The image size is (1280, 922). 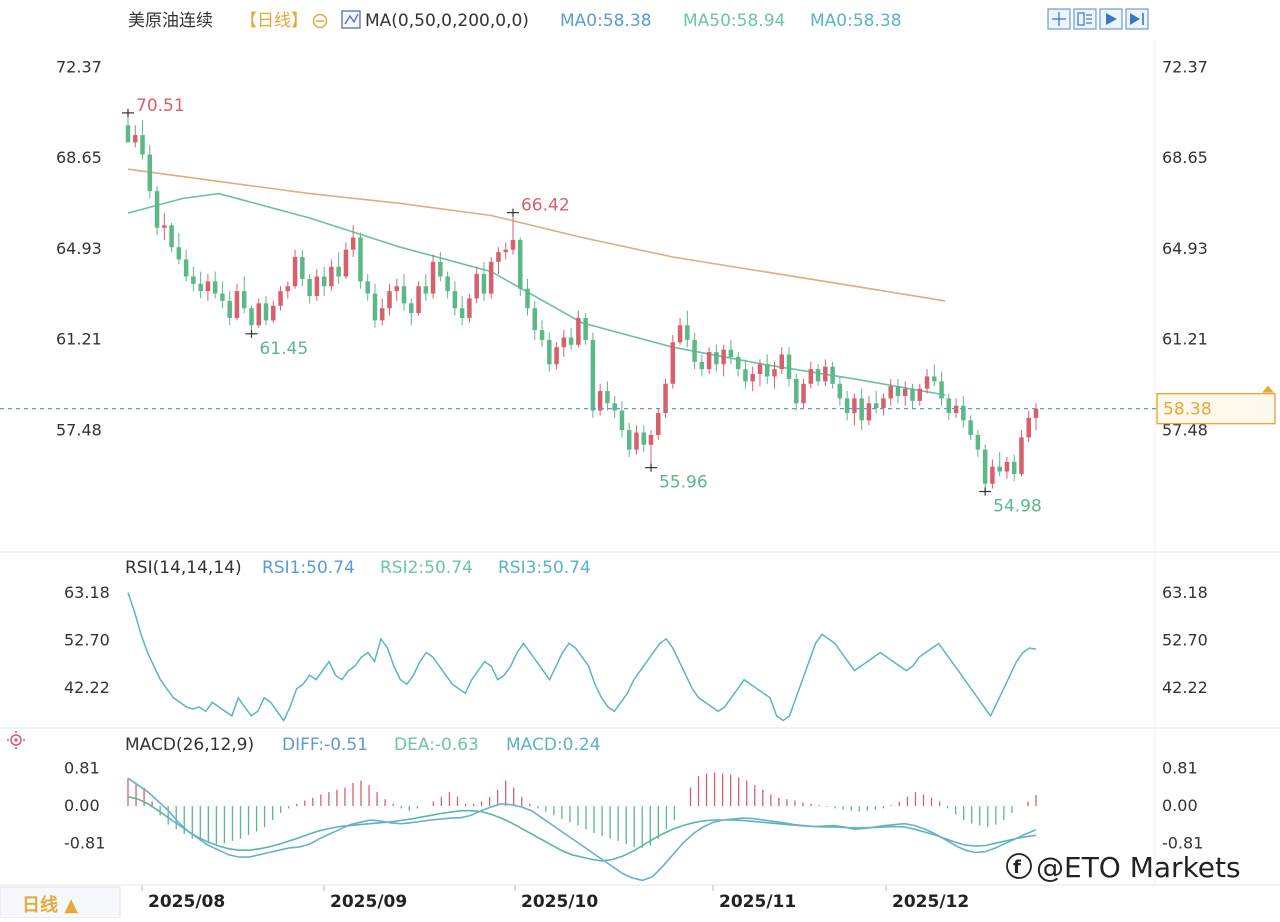 What do you see at coordinates (351, 19) in the screenshot?
I see `indicator-settings-icon` at bounding box center [351, 19].